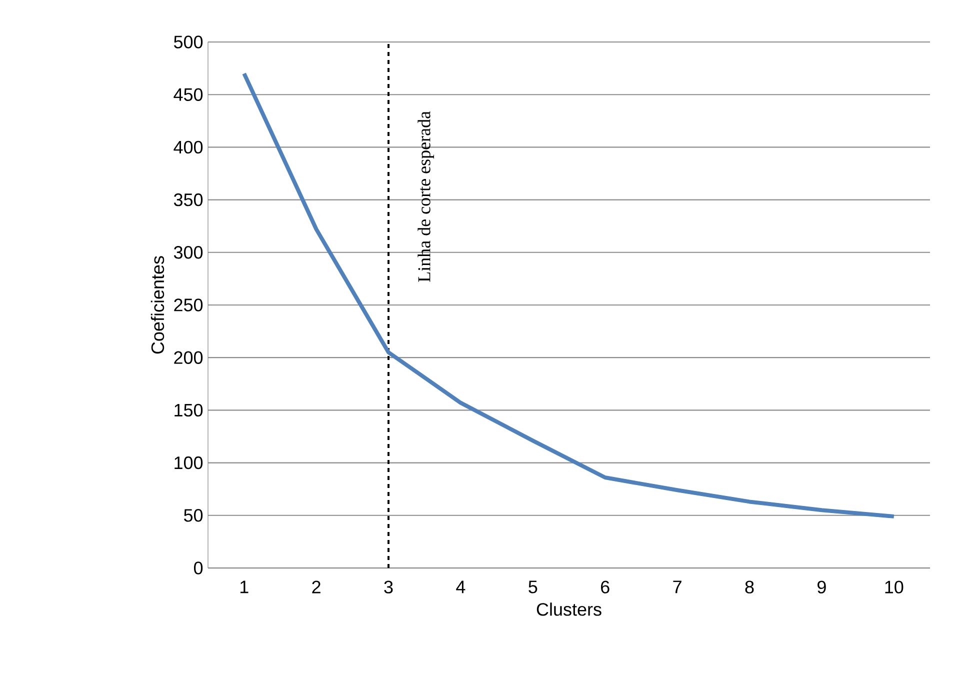 The width and height of the screenshot is (961, 673). What do you see at coordinates (193, 515) in the screenshot?
I see `y-tick-label: 50` at bounding box center [193, 515].